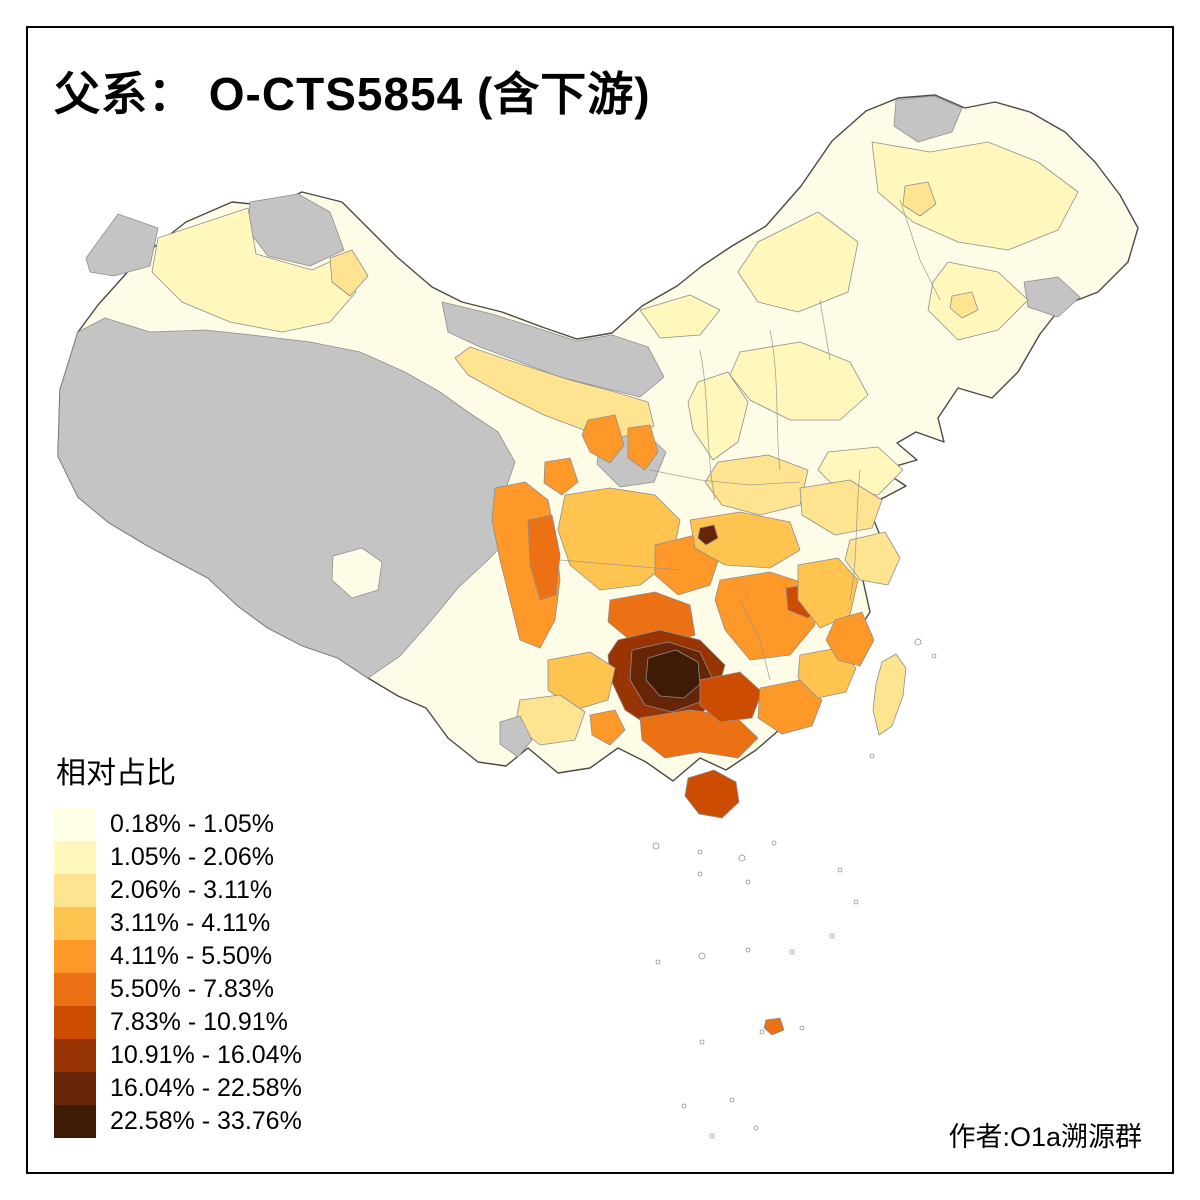 This screenshot has width=1200, height=1200. What do you see at coordinates (190, 923) in the screenshot?
I see `legend-range-label: 3.11% - 4.11%` at bounding box center [190, 923].